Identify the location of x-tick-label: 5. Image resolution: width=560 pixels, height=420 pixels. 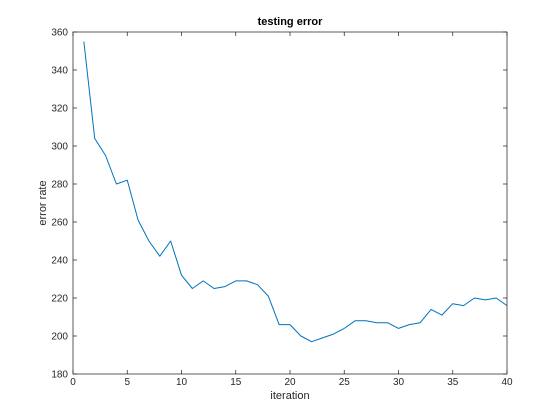
(127, 382).